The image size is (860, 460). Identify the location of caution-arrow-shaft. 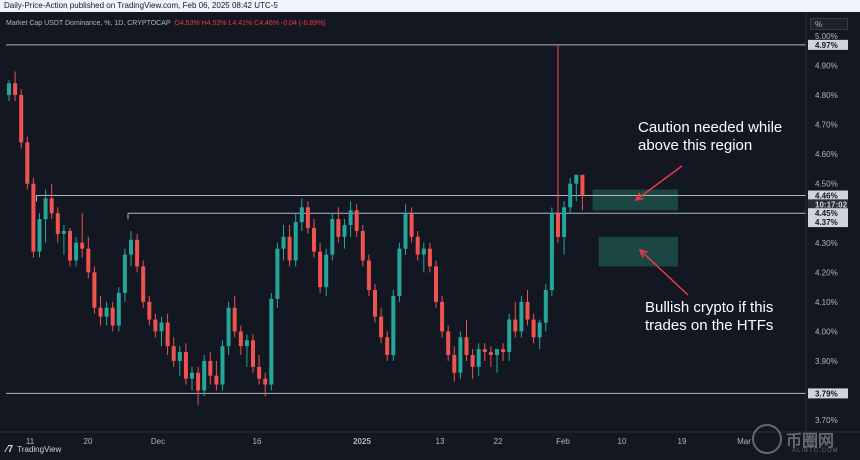
(659, 183).